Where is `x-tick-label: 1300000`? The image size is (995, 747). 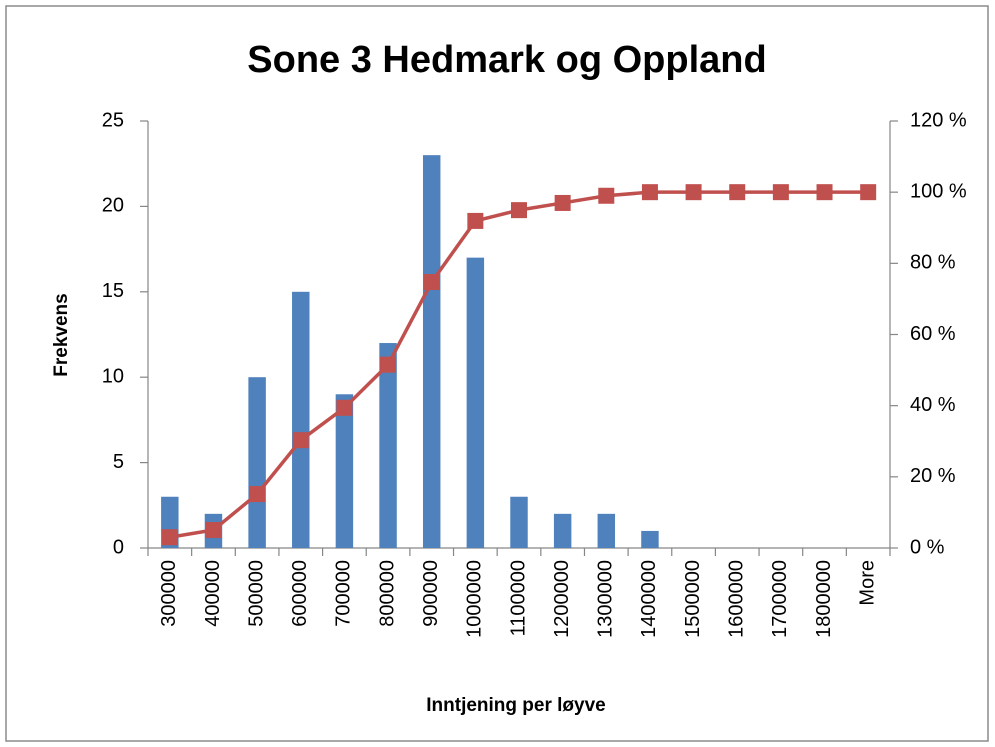 x-tick-label: 1300000 is located at coordinates (606, 599).